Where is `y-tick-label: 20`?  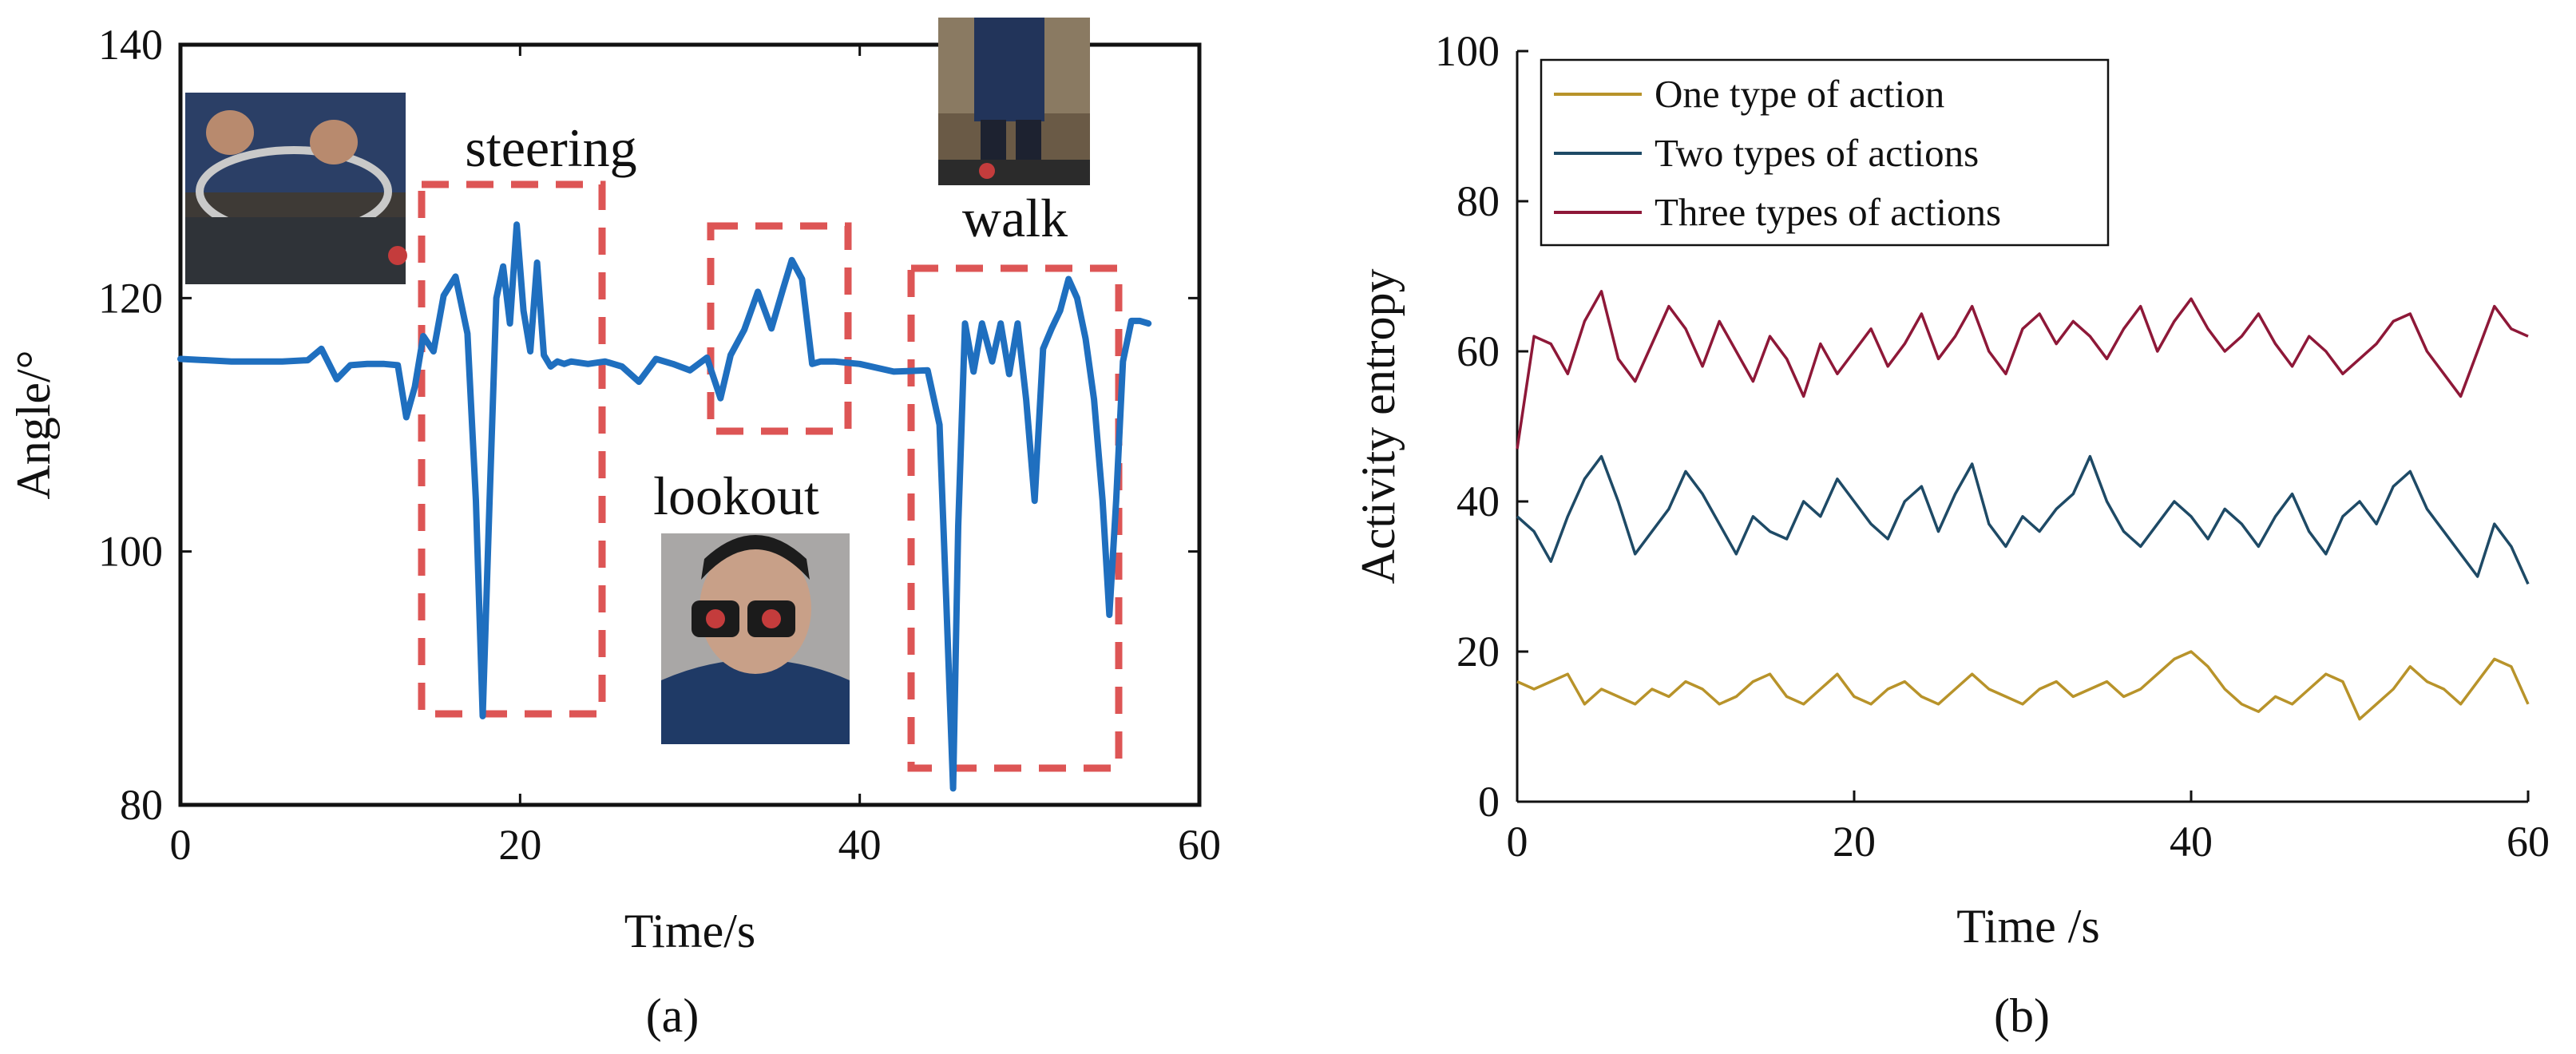 y-tick-label: 20 is located at coordinates (1478, 652).